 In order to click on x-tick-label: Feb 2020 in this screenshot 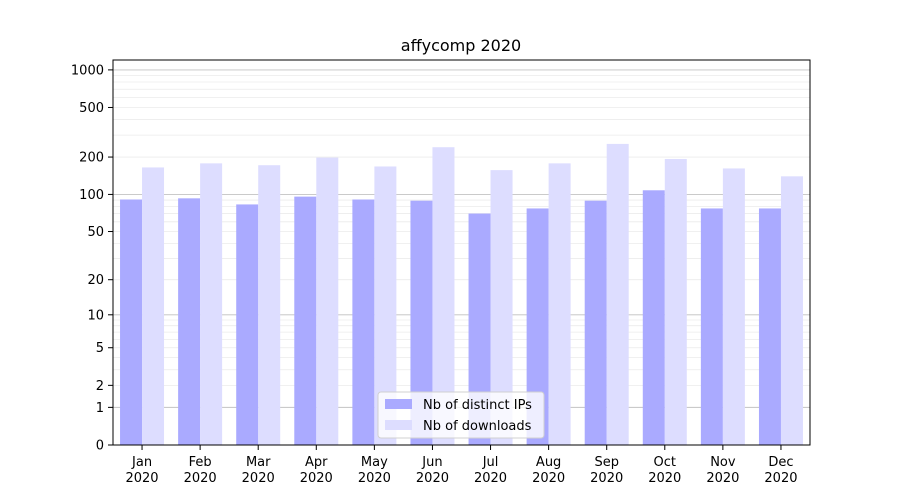, I will do `click(200, 470)`.